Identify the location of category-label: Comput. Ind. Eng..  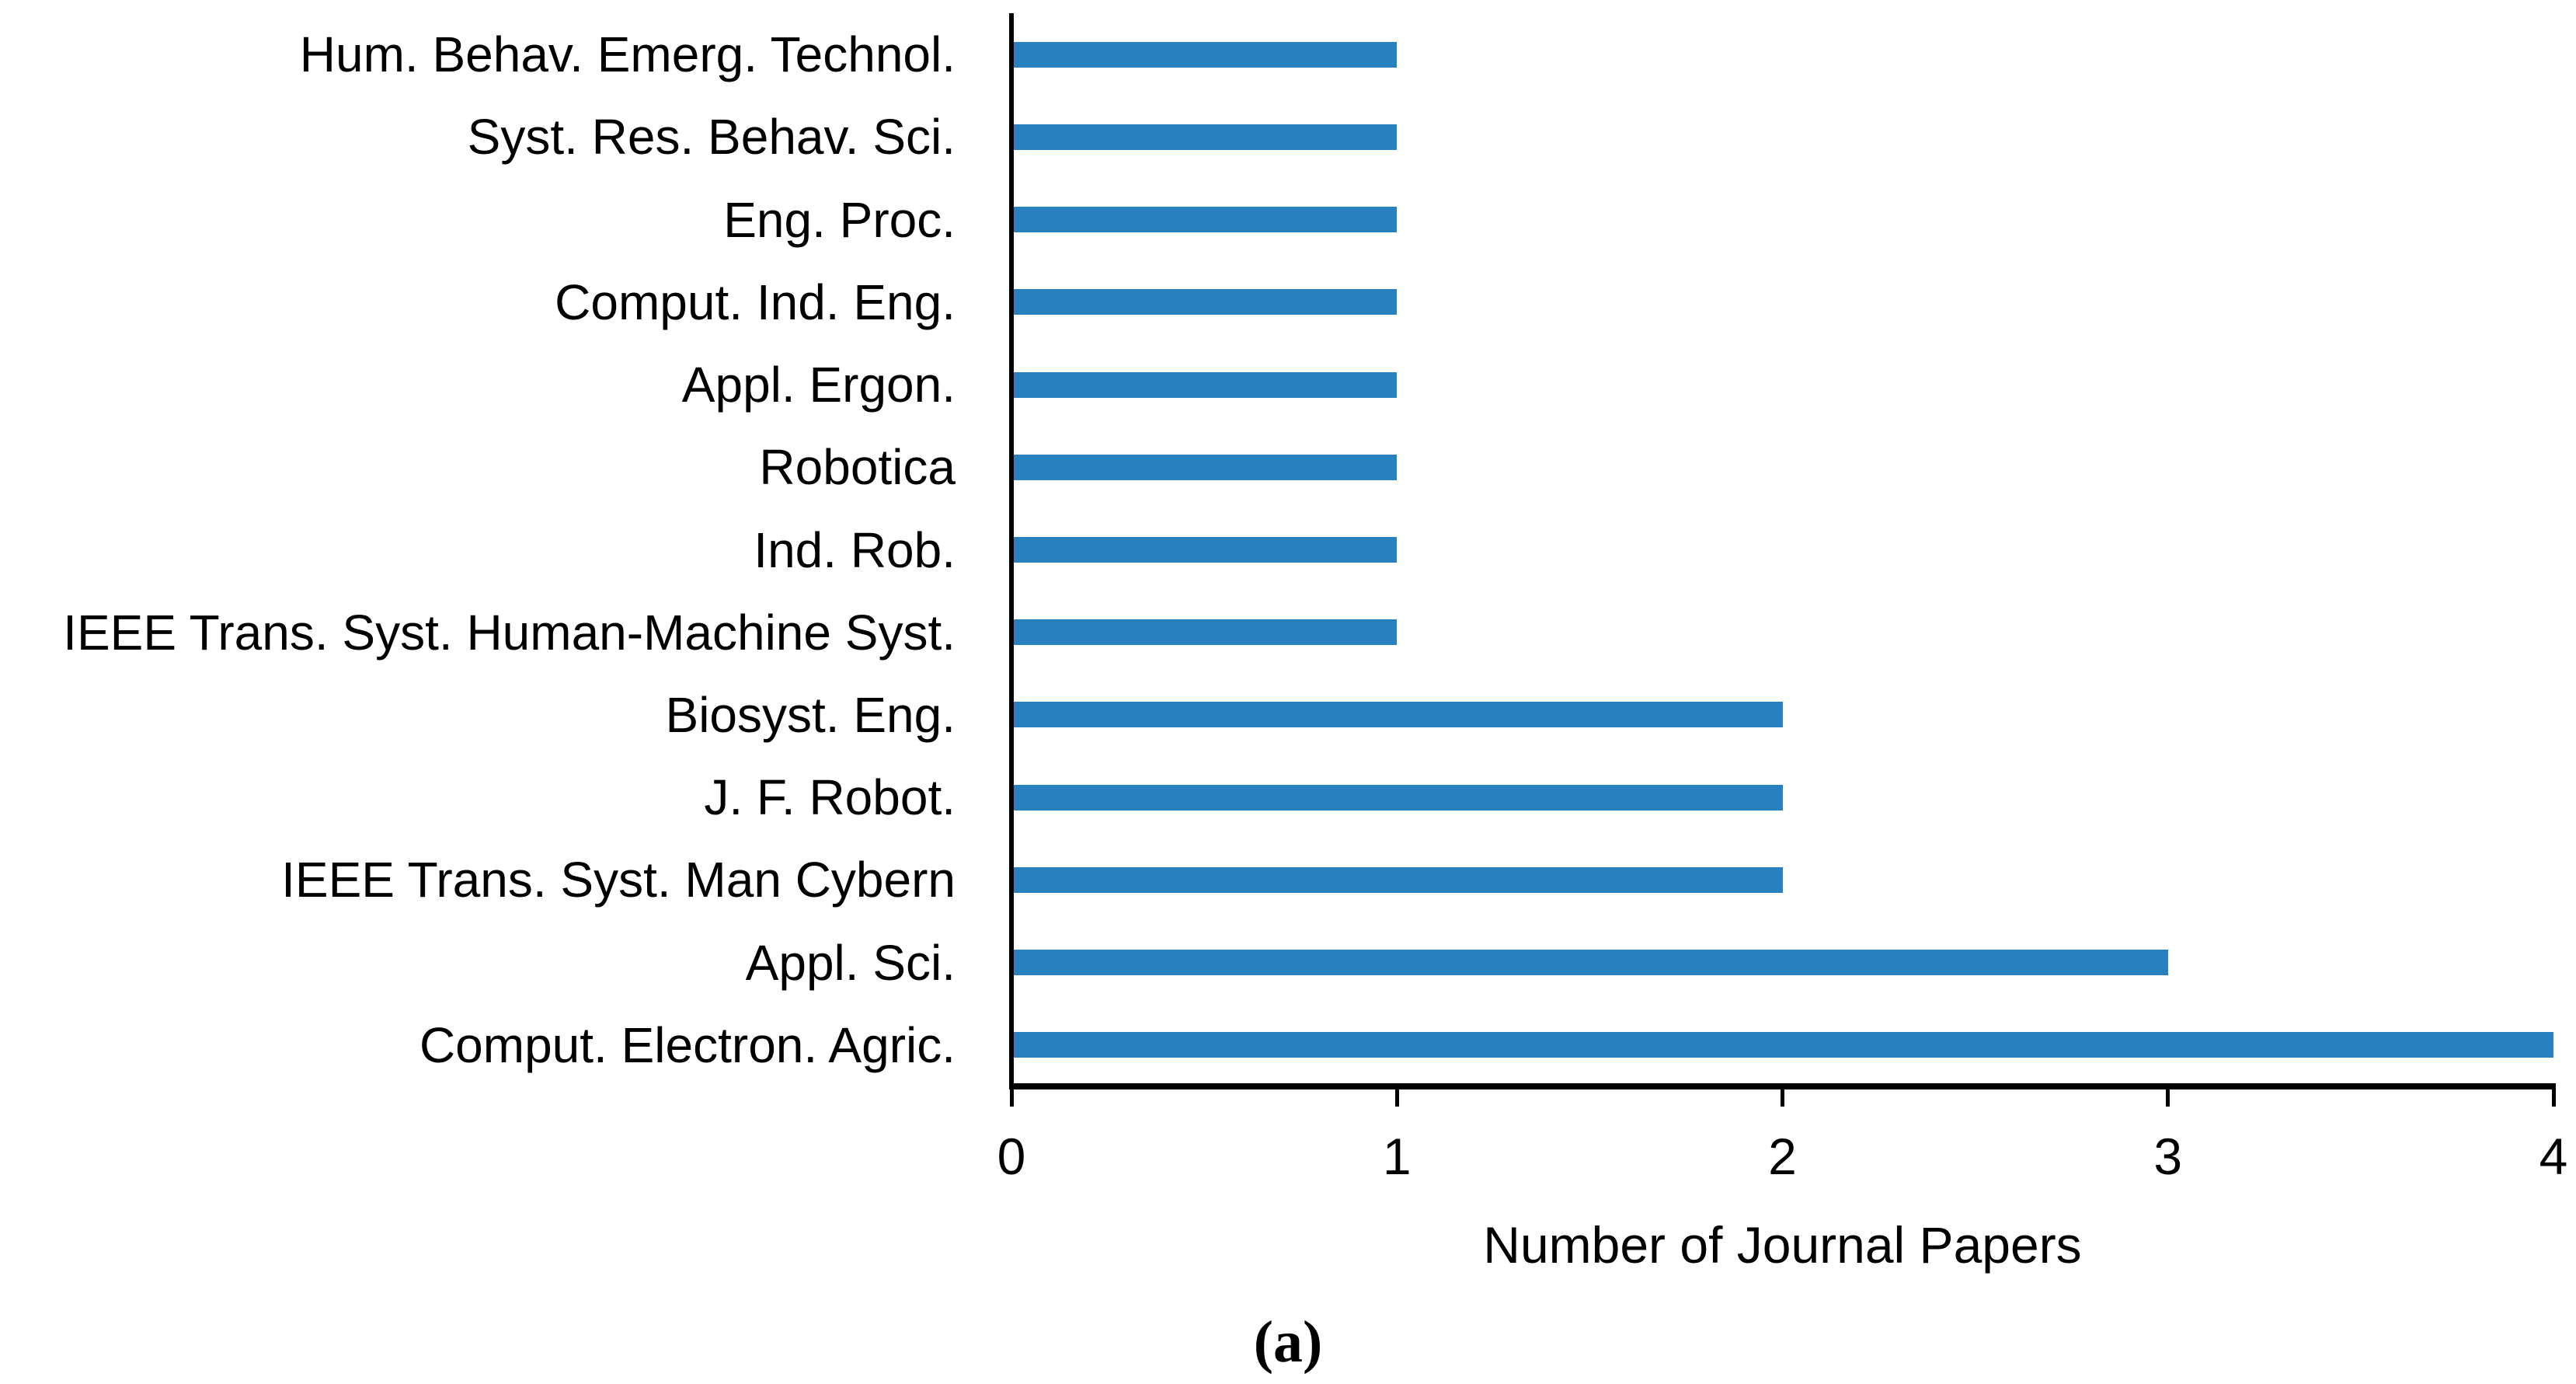
(755, 302).